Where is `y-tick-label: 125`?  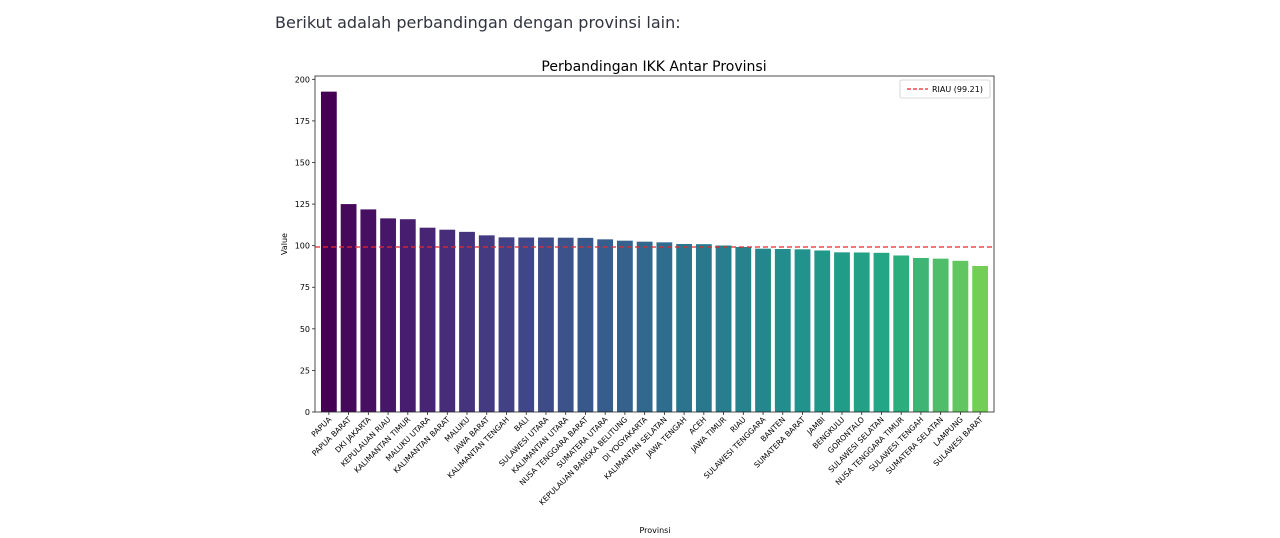 y-tick-label: 125 is located at coordinates (302, 204).